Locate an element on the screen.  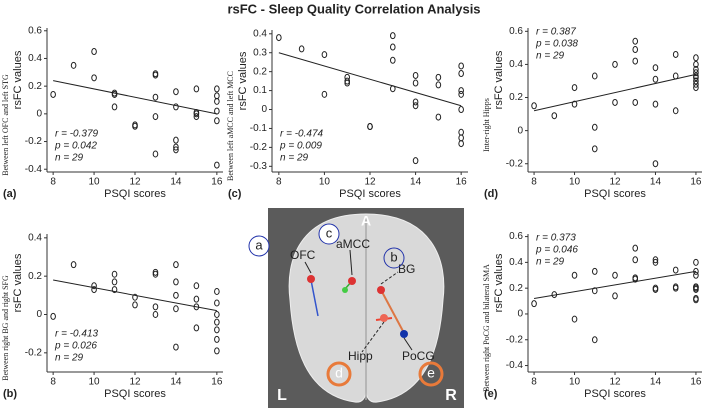
y-tick-label: 0.6 is located at coordinates (516, 236).